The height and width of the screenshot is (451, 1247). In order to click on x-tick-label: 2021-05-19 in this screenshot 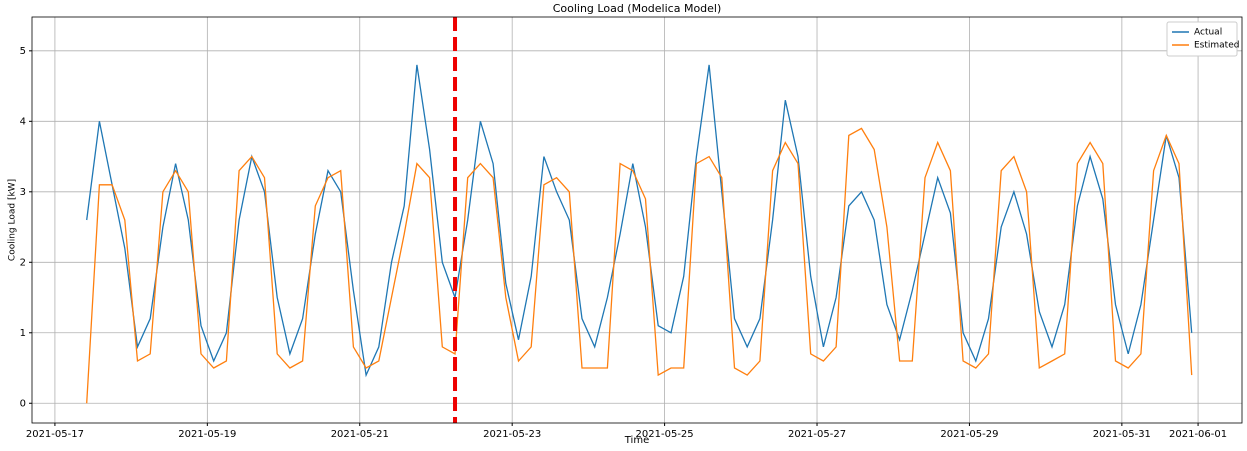, I will do `click(207, 434)`.